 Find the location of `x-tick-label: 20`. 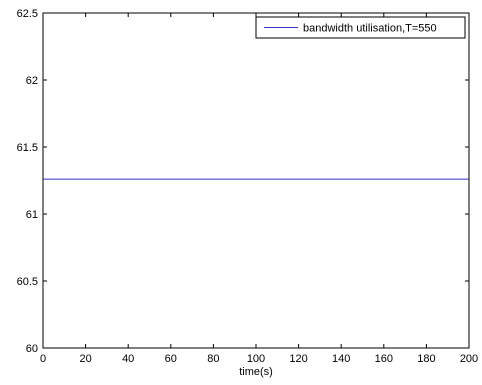

x-tick-label: 20 is located at coordinates (85, 359).